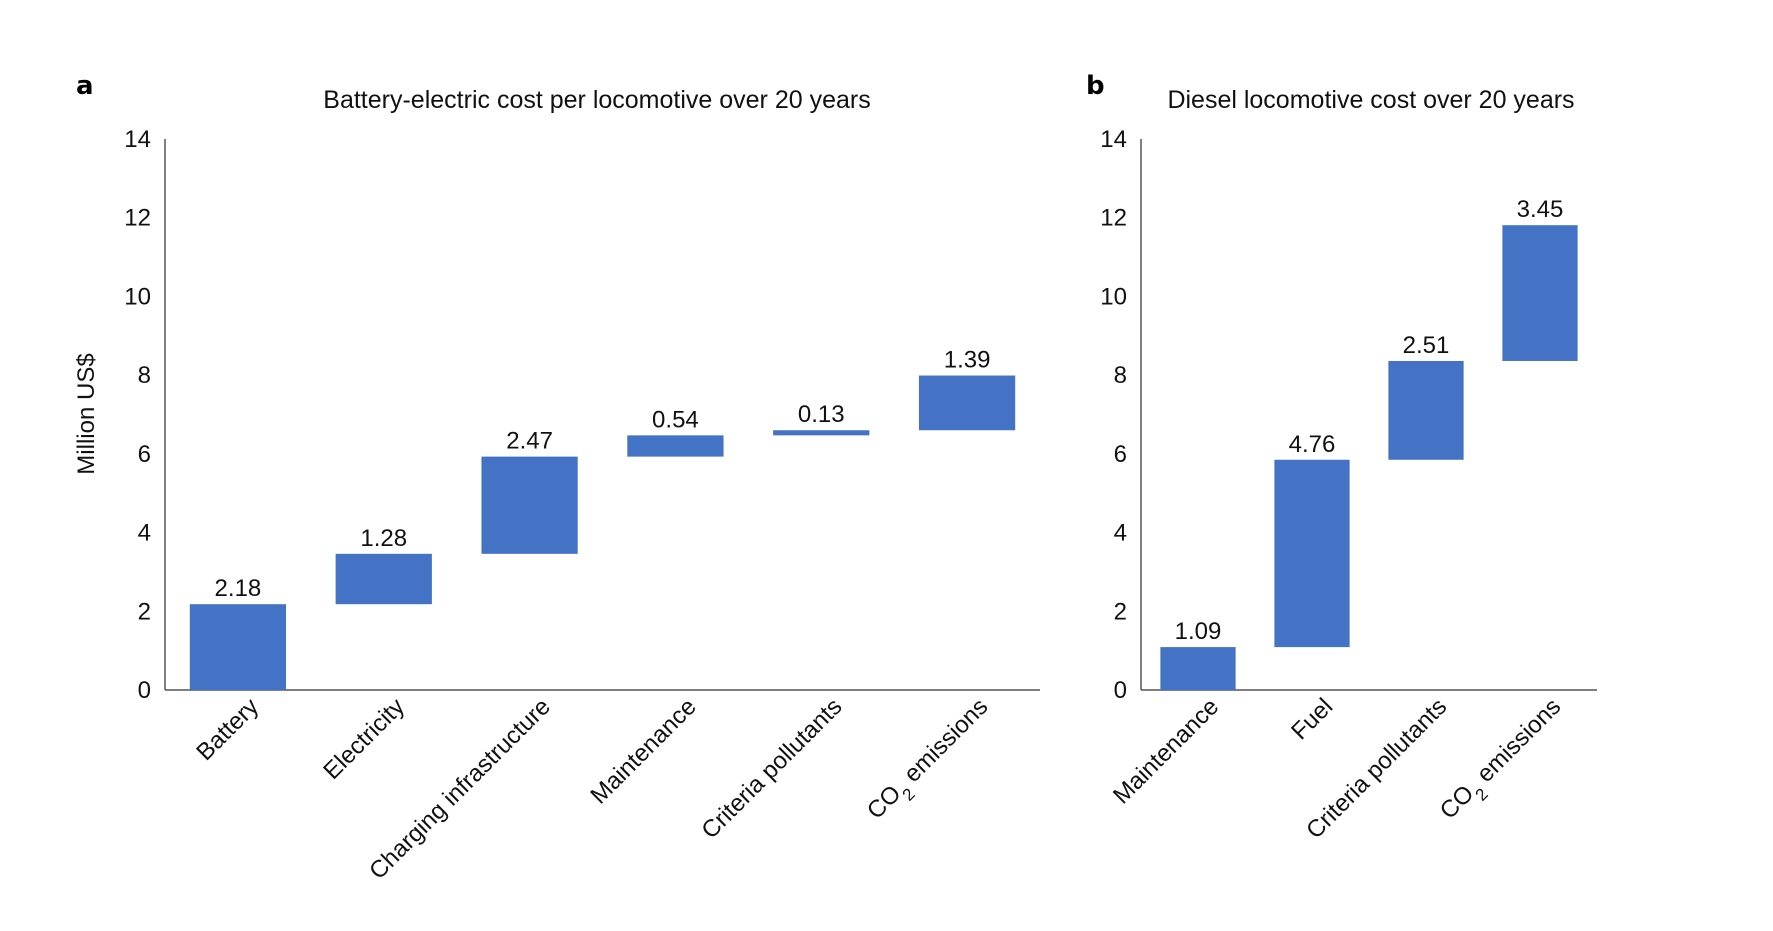 This screenshot has width=1773, height=931. What do you see at coordinates (85, 86) in the screenshot?
I see `panel-letter-a: a` at bounding box center [85, 86].